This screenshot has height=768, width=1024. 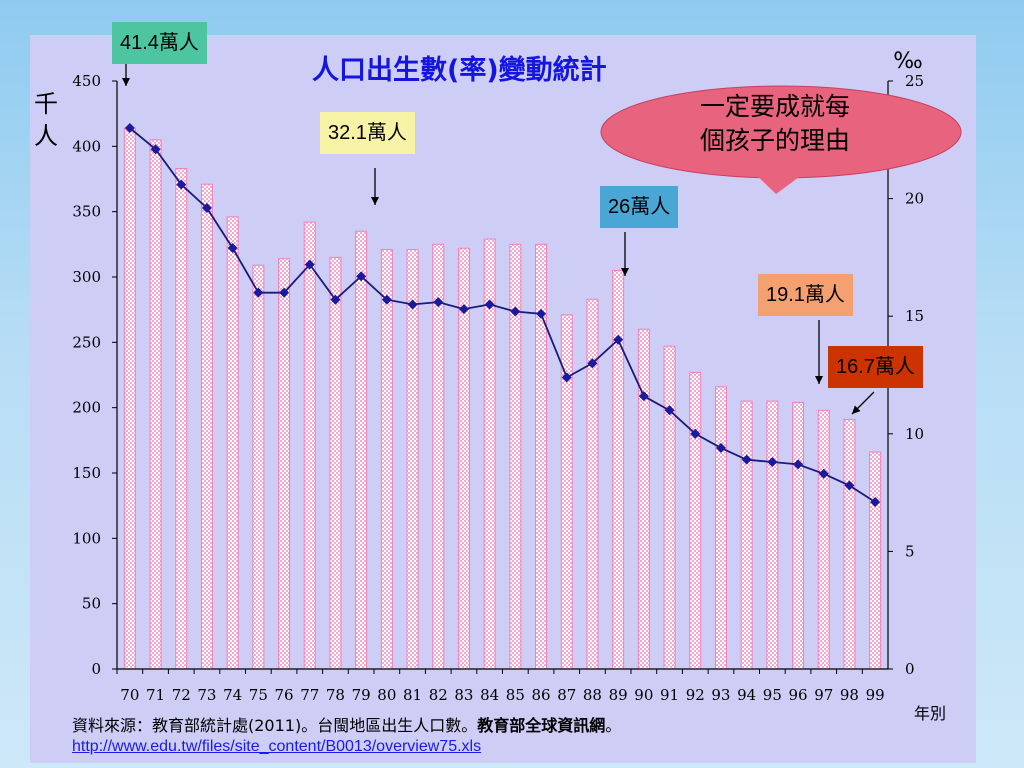 I want to click on x-tick-label: 90, so click(x=643, y=695).